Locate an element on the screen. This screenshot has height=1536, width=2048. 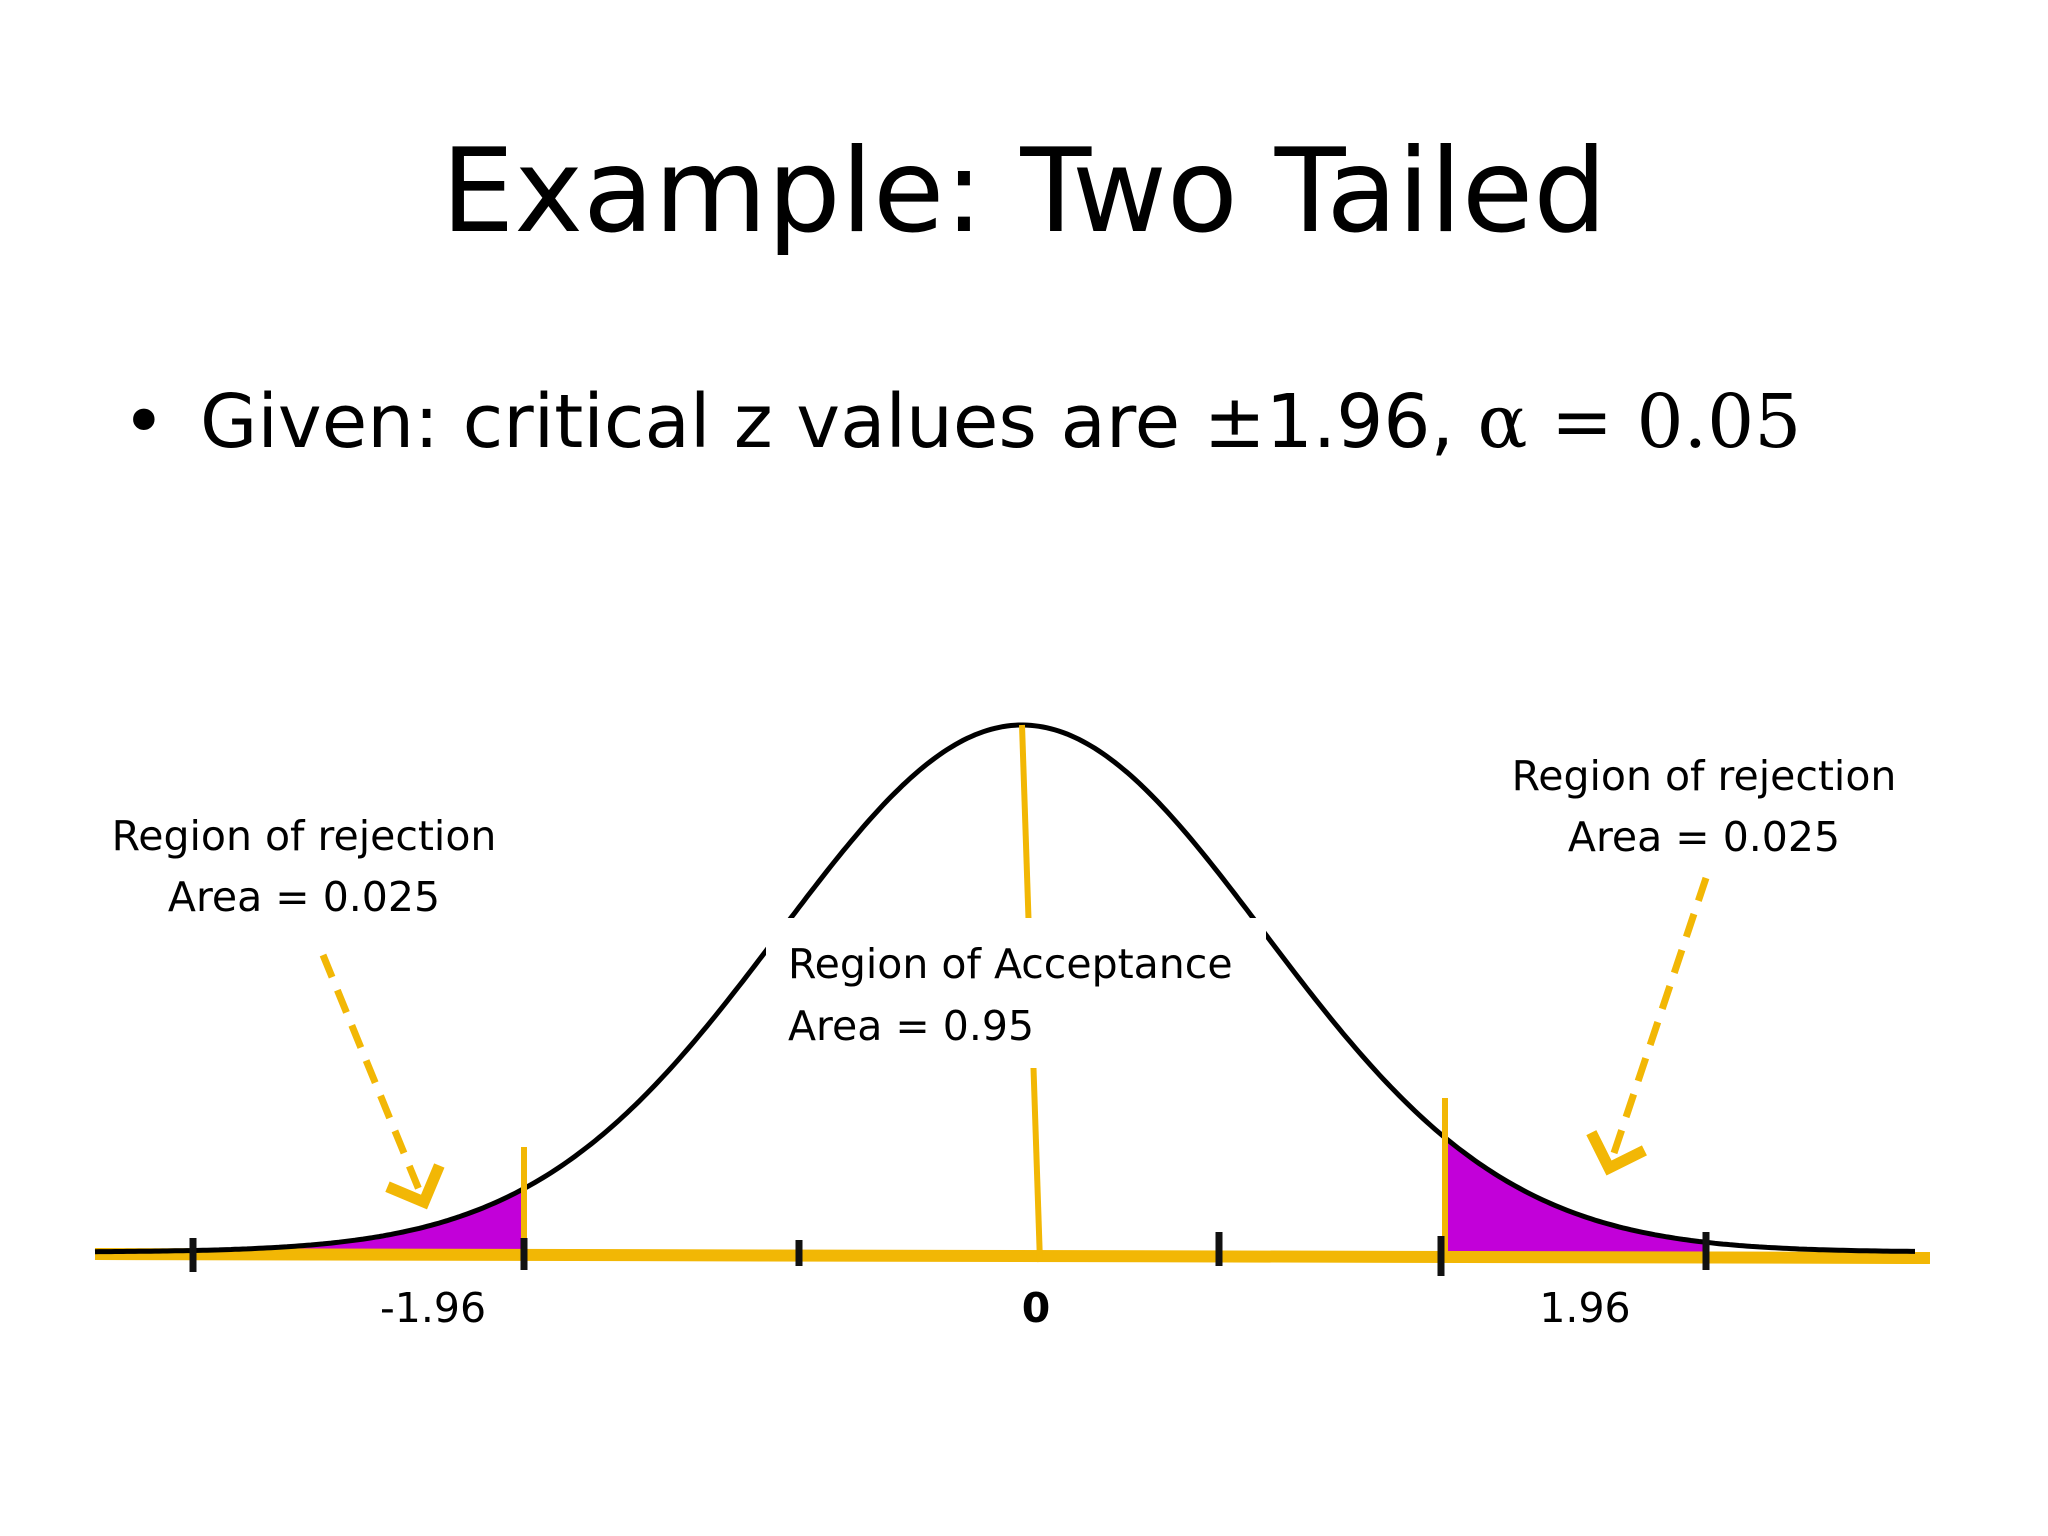
left-rejection-region is located at coordinates (393, 1220).